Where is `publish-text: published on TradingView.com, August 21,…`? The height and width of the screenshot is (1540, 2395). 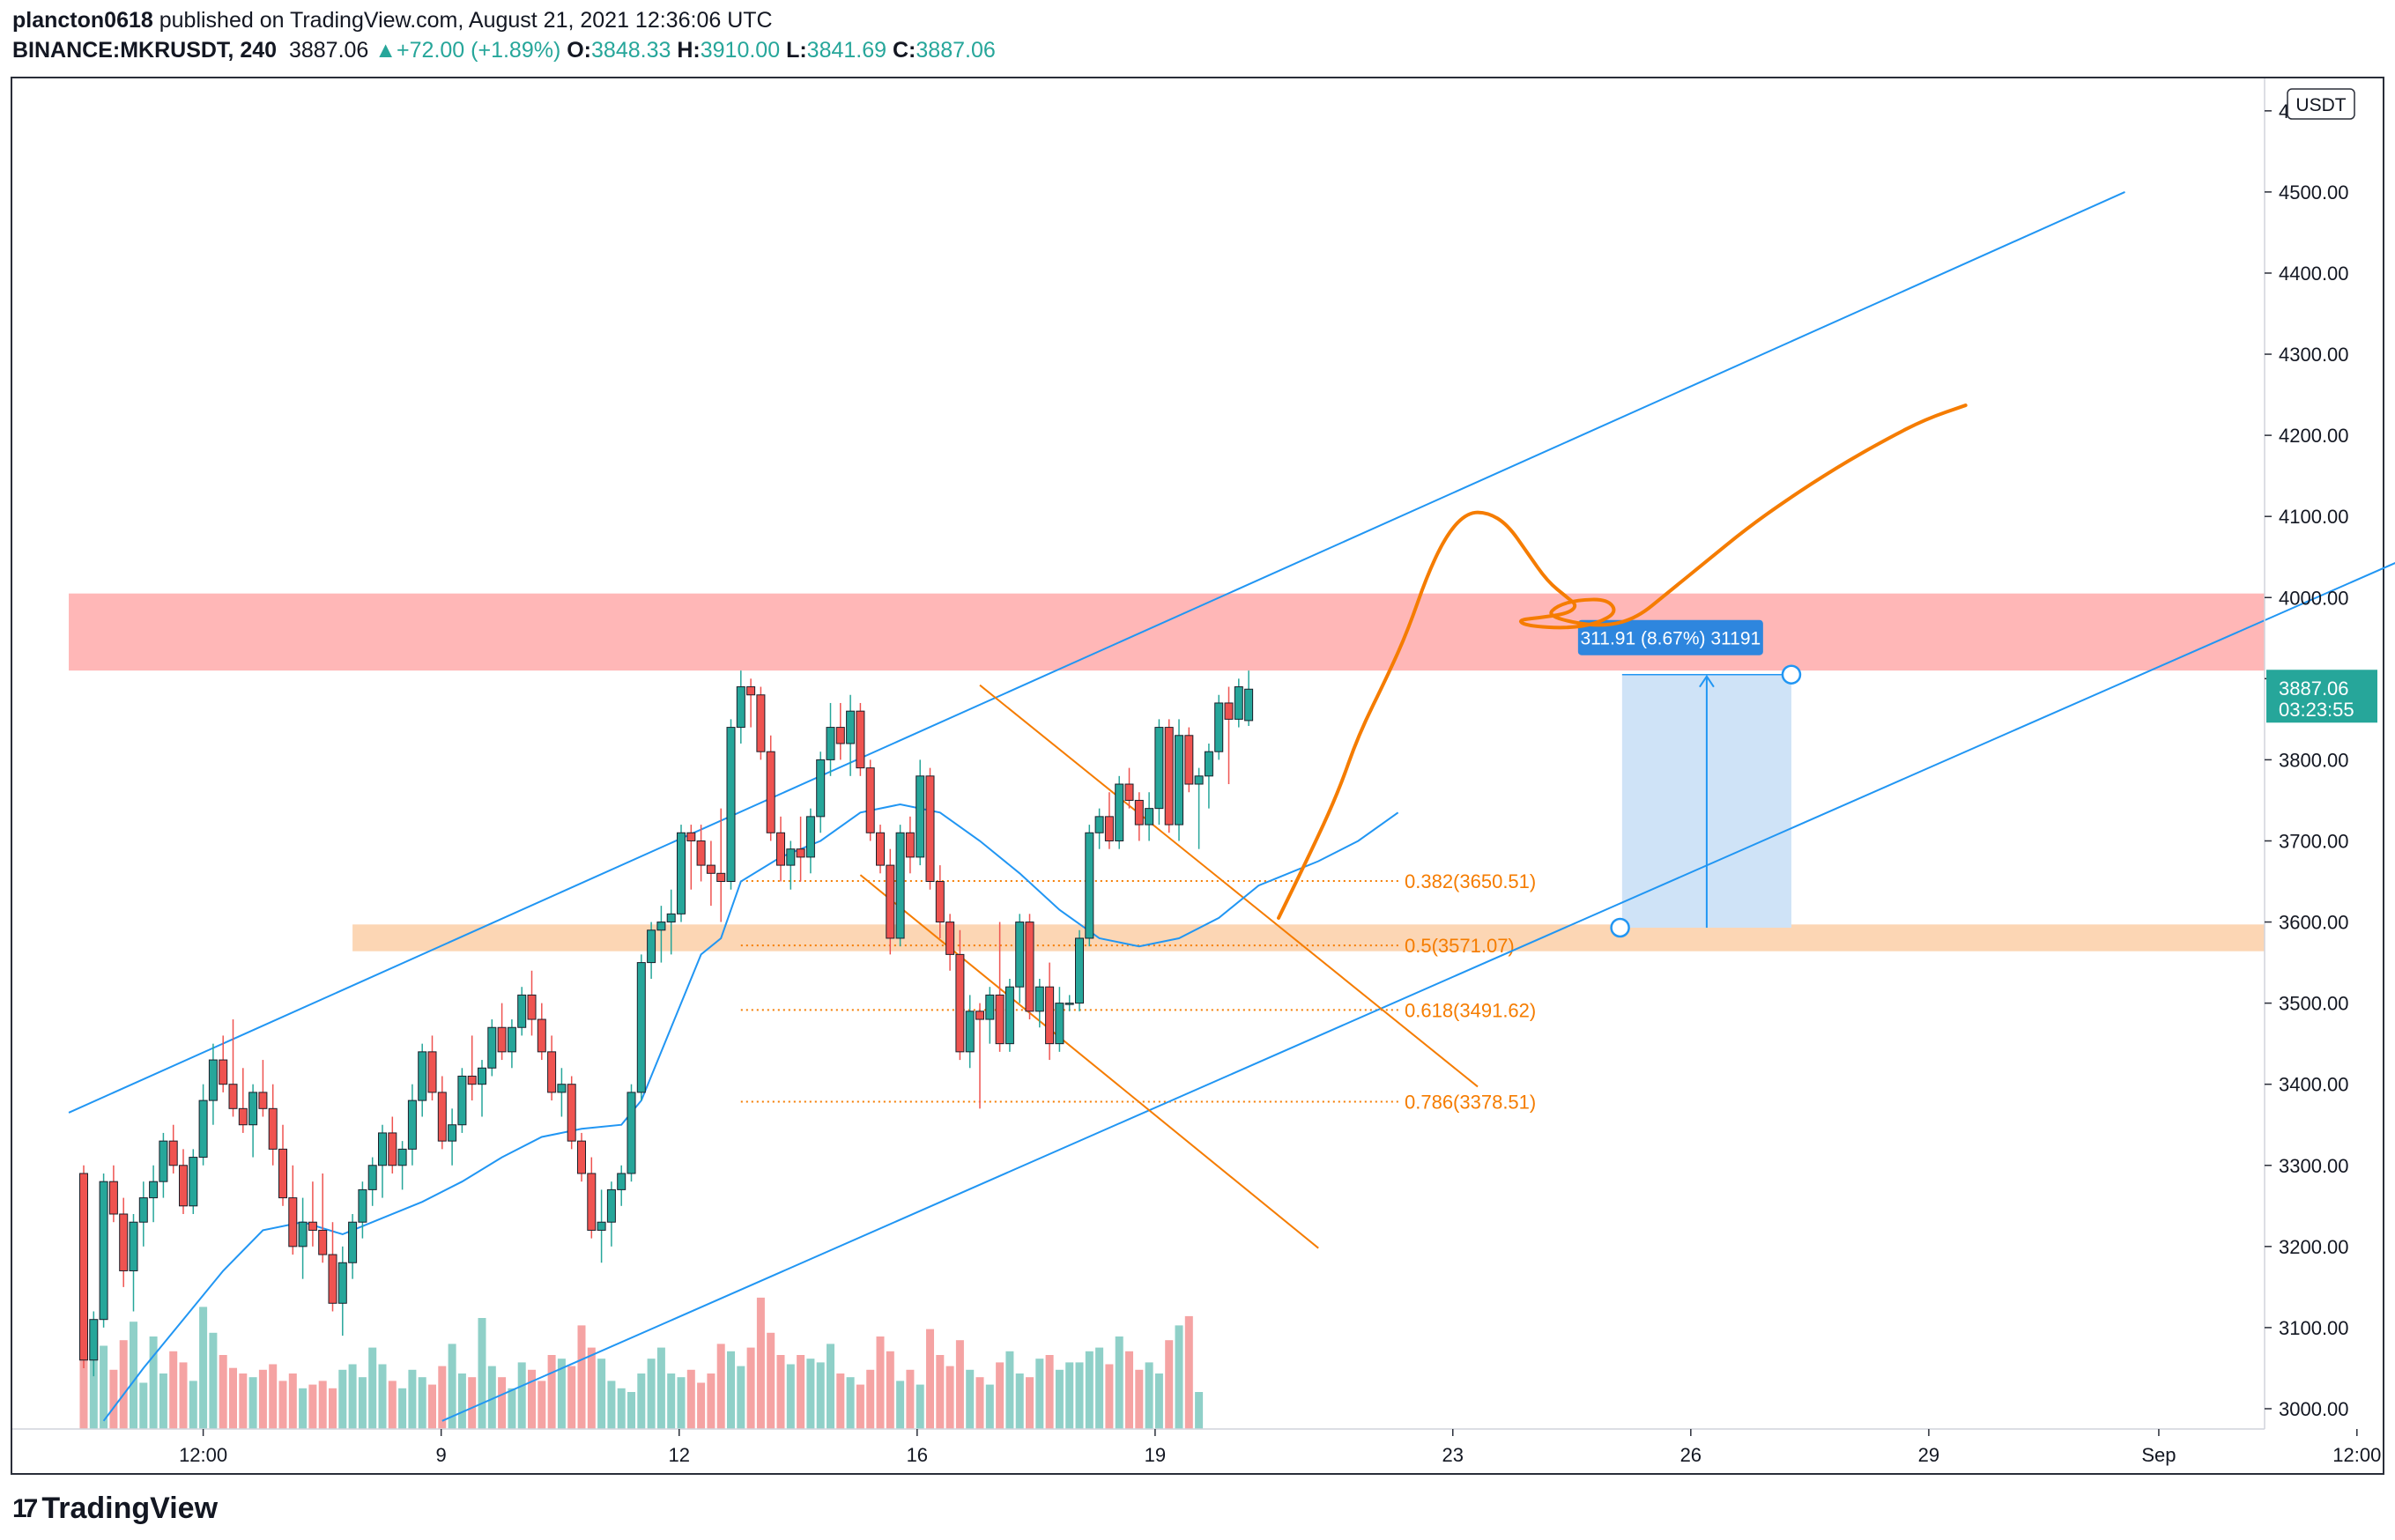 publish-text: published on TradingView.com, August 21,… is located at coordinates (466, 21).